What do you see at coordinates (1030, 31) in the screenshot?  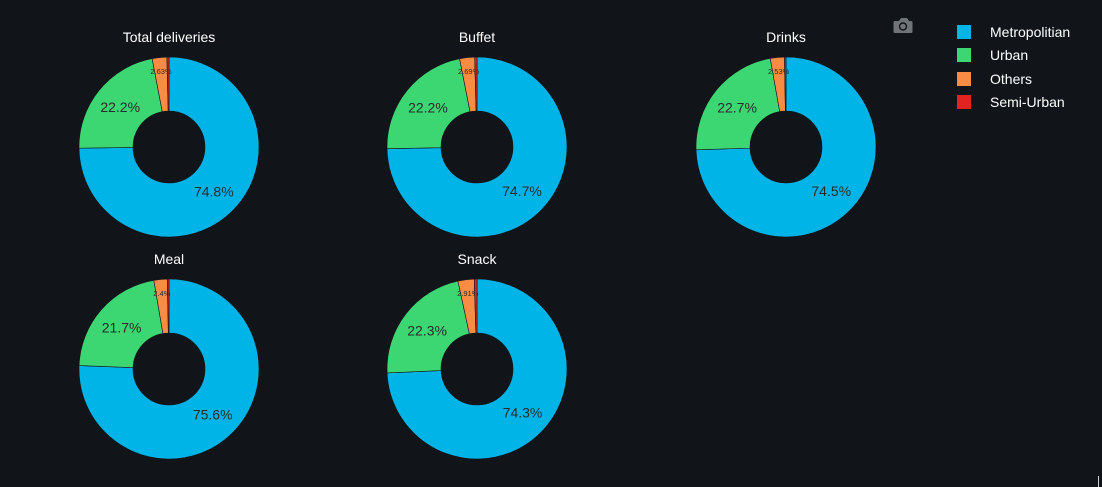 I see `legend-label: Metropolitian` at bounding box center [1030, 31].